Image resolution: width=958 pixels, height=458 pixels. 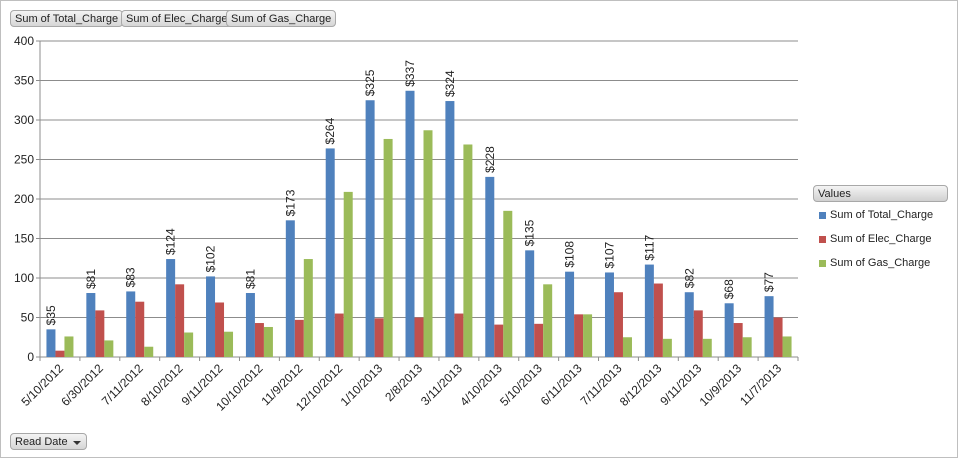 I want to click on x-tick-label: 6/11/2013, so click(x=561, y=384).